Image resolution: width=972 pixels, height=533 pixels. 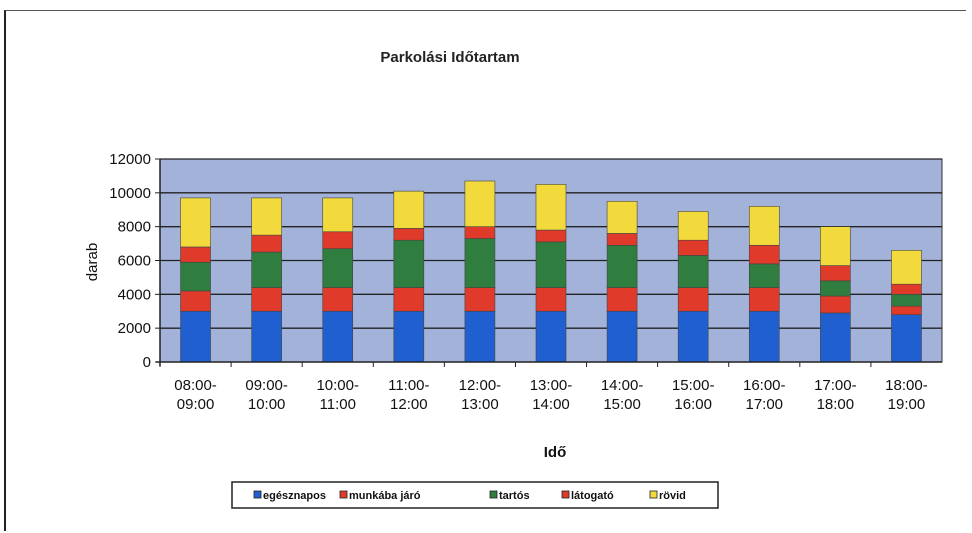 I want to click on x-tick-label: 18:00-, so click(x=906, y=385).